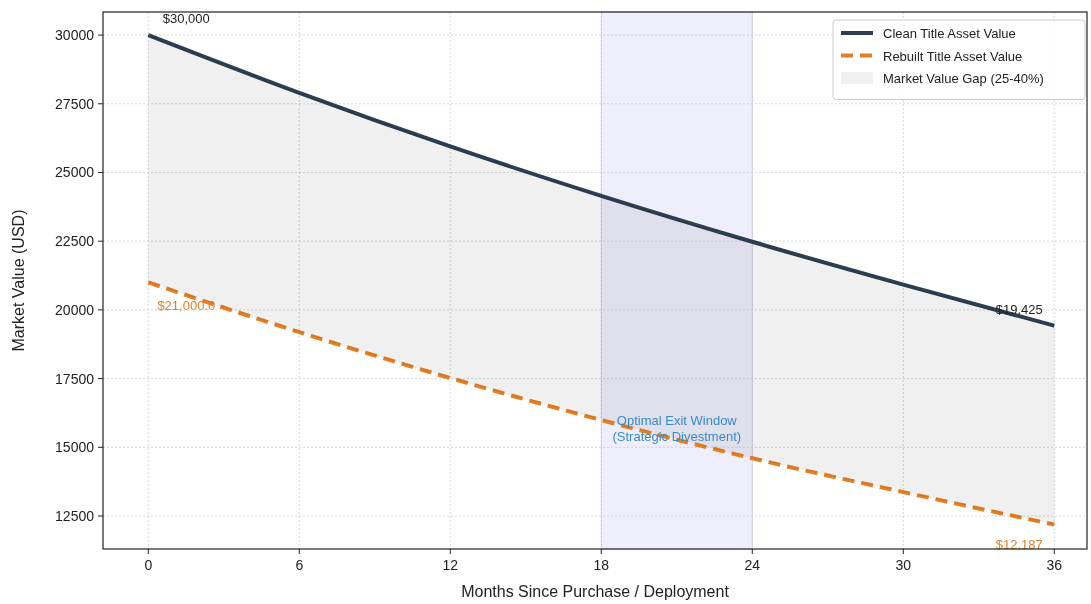 Image resolution: width=1091 pixels, height=604 pixels. Describe the element at coordinates (186, 306) in the screenshot. I see `data-label: $21,000.0` at that location.